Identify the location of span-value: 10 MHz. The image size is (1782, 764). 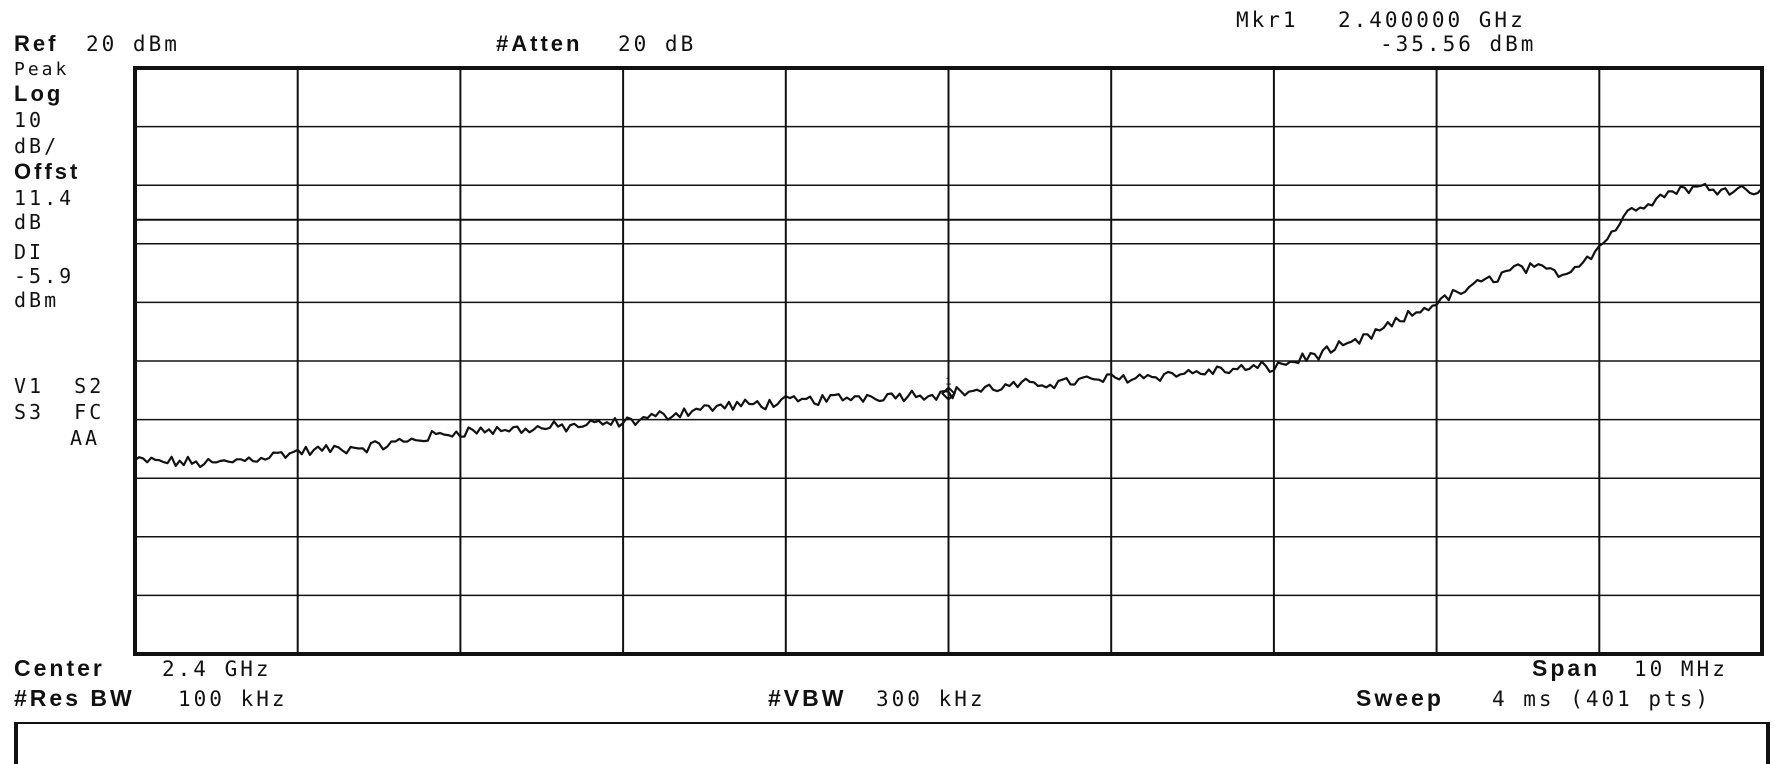
(1681, 669).